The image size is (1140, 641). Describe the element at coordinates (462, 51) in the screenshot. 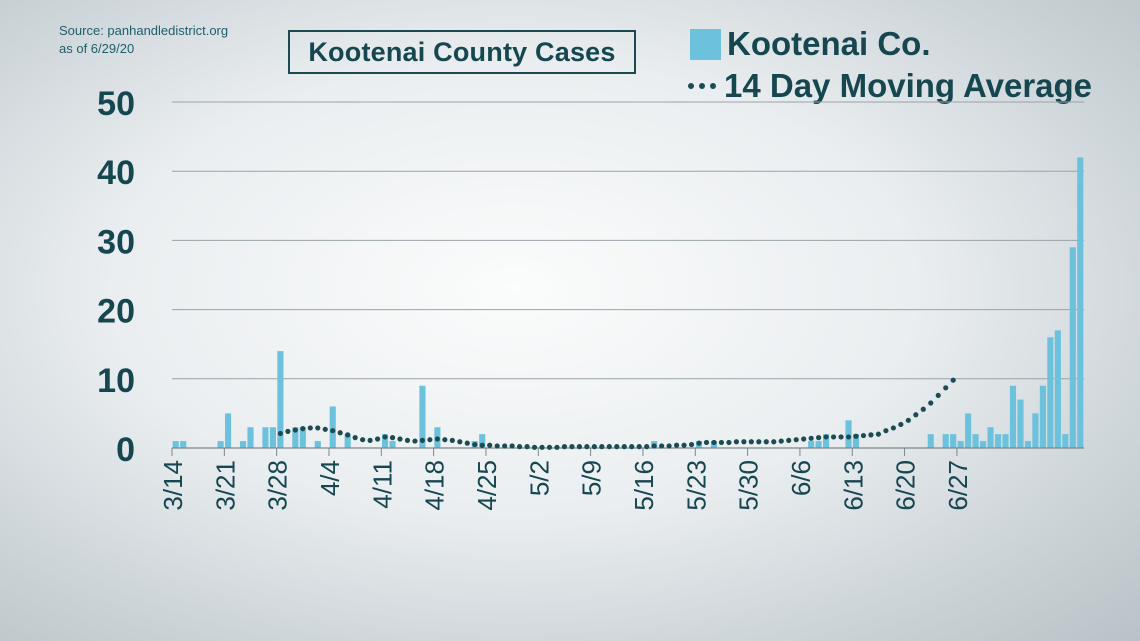

I see `chart-title: Kootenai County Cases` at that location.